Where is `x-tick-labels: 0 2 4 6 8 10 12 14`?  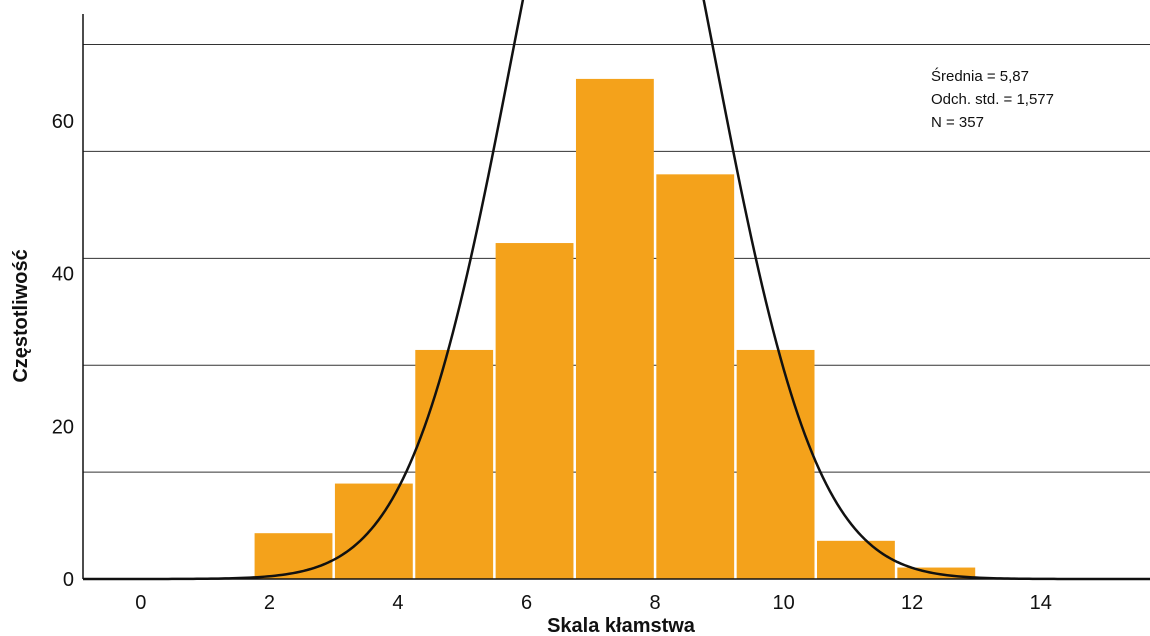
x-tick-labels: 0 2 4 6 8 10 12 14 is located at coordinates (593, 603).